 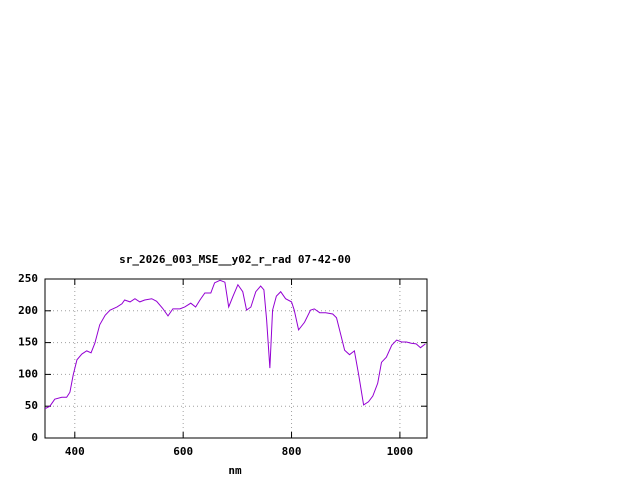 What do you see at coordinates (235, 259) in the screenshot?
I see `chart-title: sr_2026_003_MSE__y02_r_rad 07-42-00` at bounding box center [235, 259].